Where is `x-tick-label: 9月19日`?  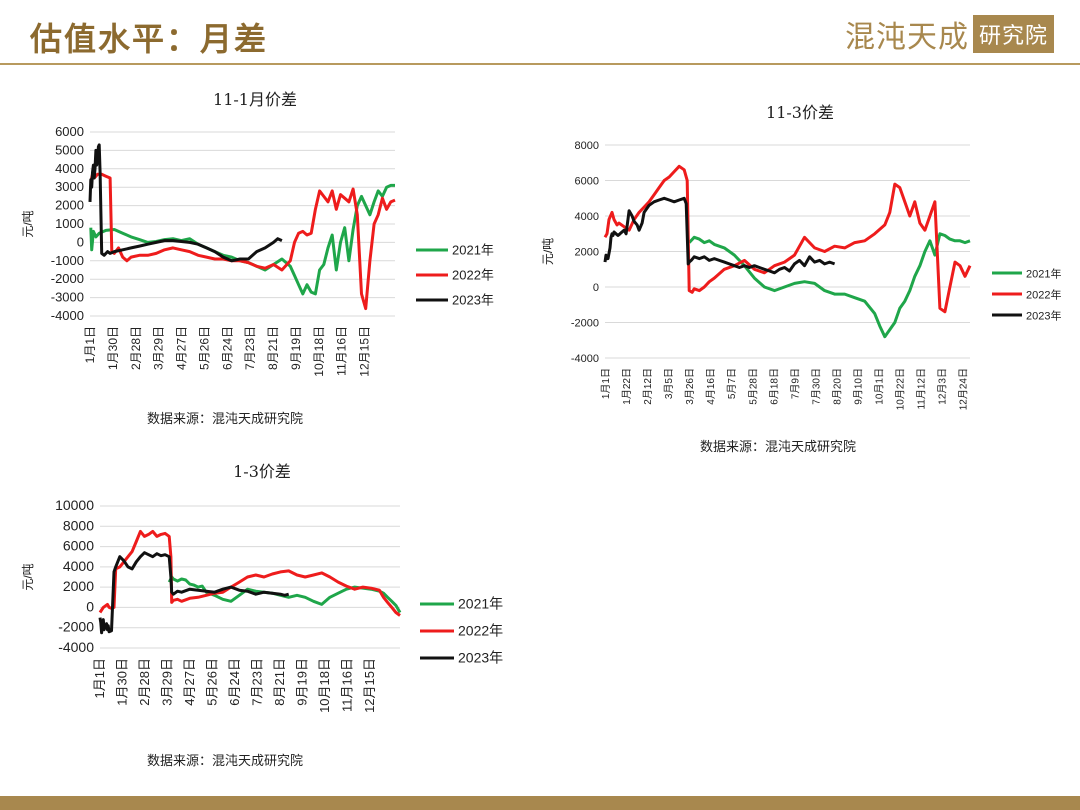
x-tick-label: 9月19日 is located at coordinates (296, 348).